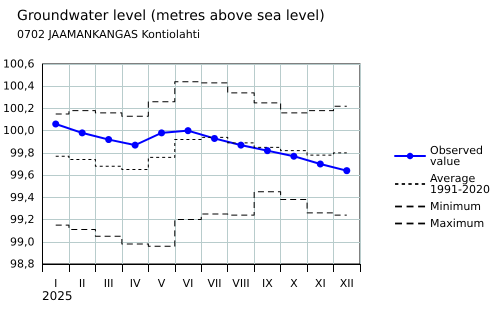 The width and height of the screenshot is (500, 320). I want to click on x-tick-label: XI, so click(320, 283).